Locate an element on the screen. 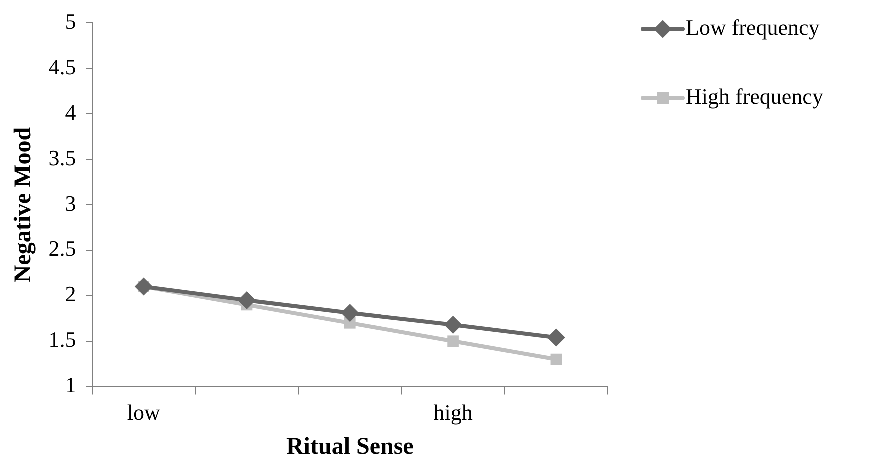 Image resolution: width=890 pixels, height=466 pixels. y-tick-label: 3.5 is located at coordinates (62, 157).